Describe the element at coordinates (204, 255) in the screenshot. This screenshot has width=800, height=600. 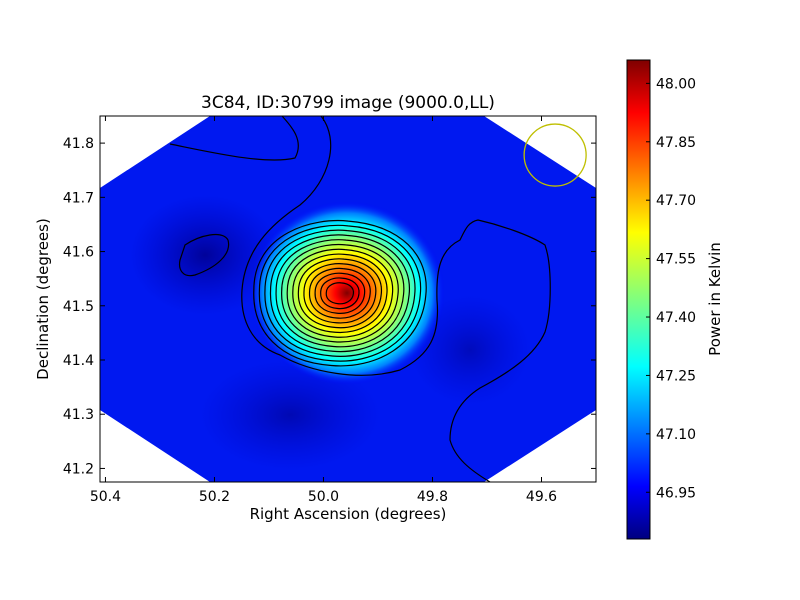
I see `minimum-contour` at that location.